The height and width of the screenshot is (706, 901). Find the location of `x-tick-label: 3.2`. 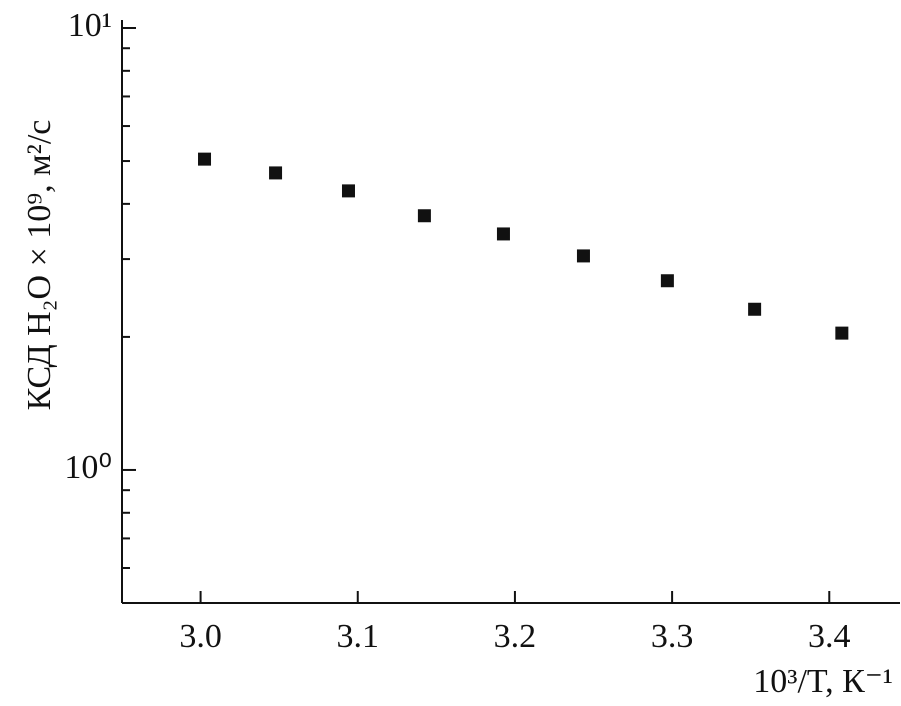

x-tick-label: 3.2 is located at coordinates (515, 636).